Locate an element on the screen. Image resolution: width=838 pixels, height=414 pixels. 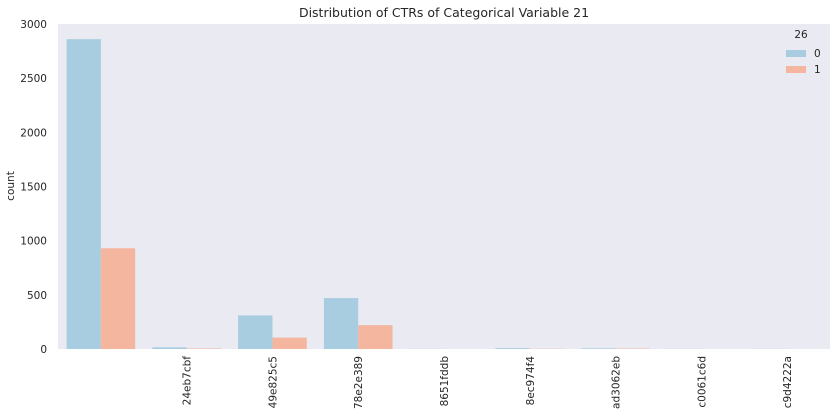
bar-1-49e825c5 is located at coordinates (289, 343).